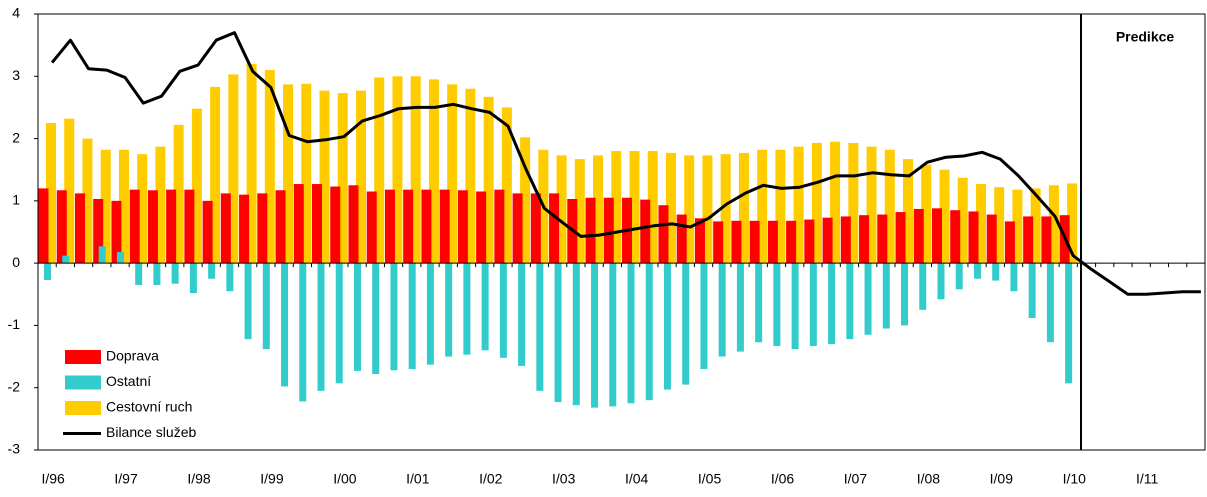 The width and height of the screenshot is (1207, 497). I want to click on x-tick-label: I/01, so click(418, 479).